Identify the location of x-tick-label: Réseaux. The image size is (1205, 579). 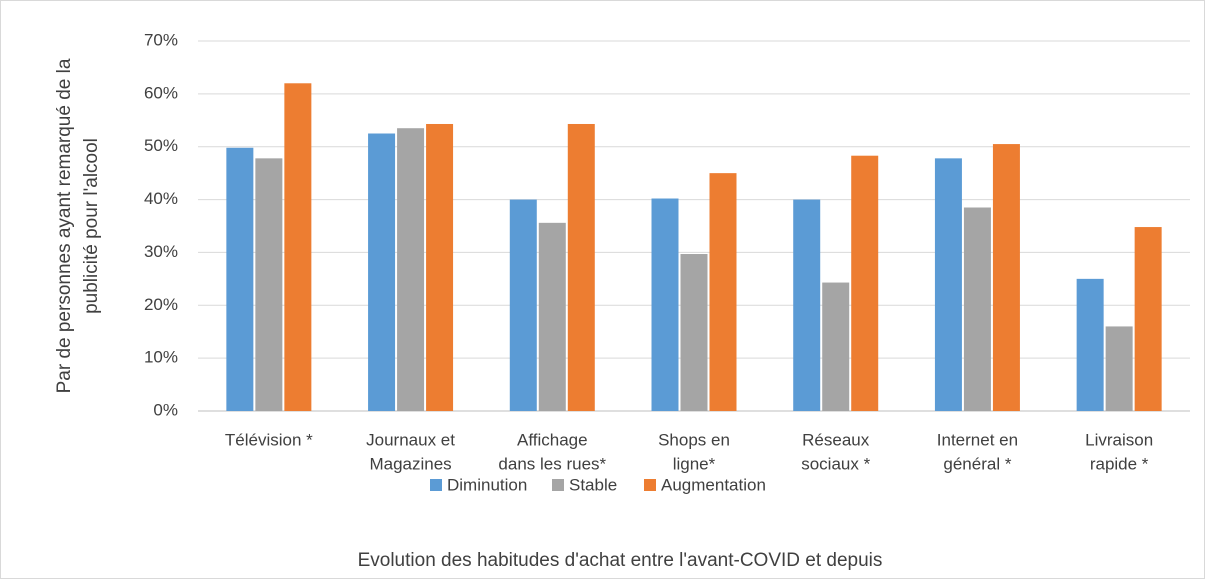
(836, 439).